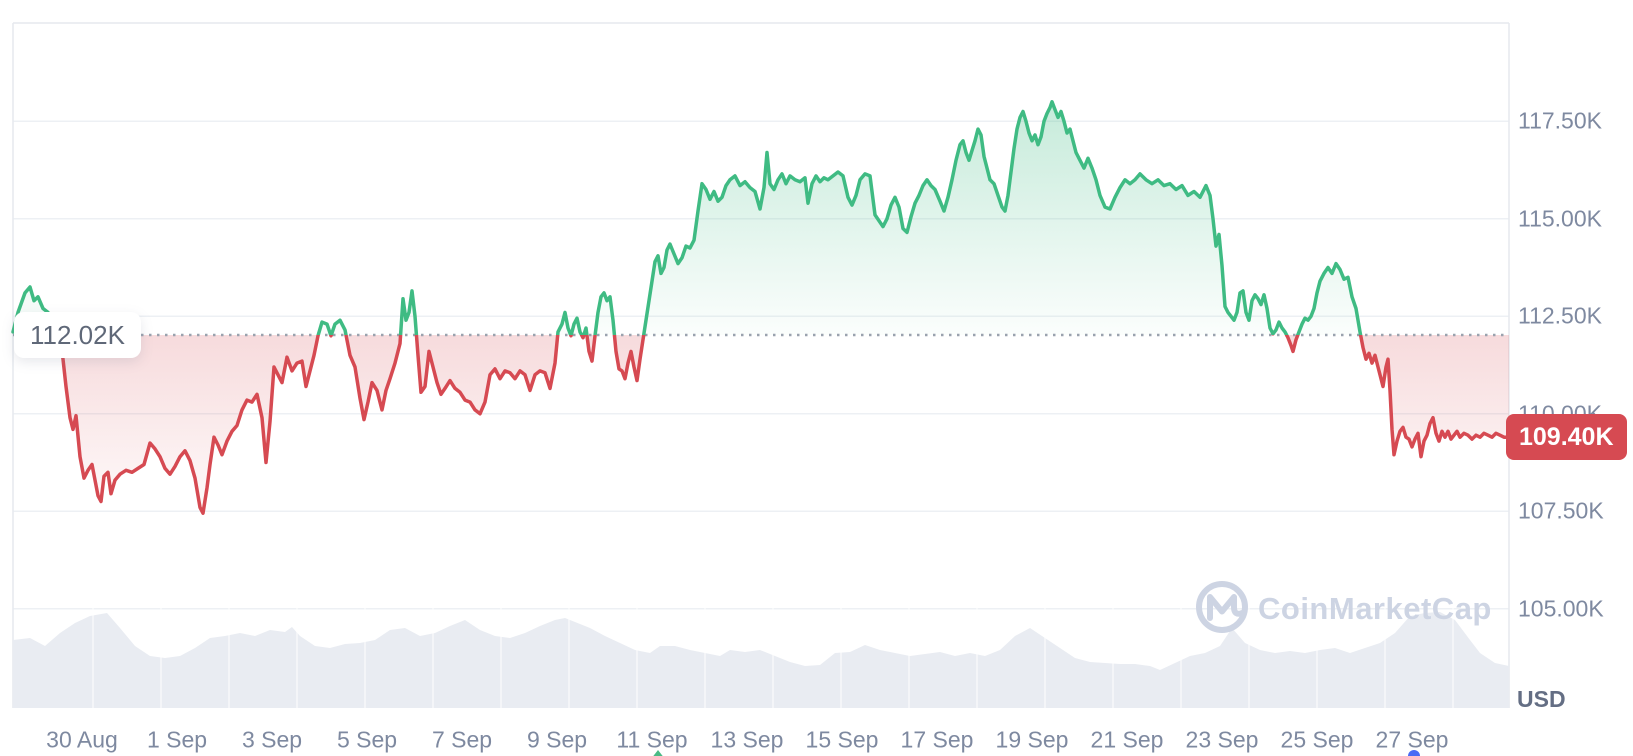 Image resolution: width=1633 pixels, height=756 pixels. What do you see at coordinates (1560, 315) in the screenshot?
I see `y-axis-label-11250K: 112.50K` at bounding box center [1560, 315].